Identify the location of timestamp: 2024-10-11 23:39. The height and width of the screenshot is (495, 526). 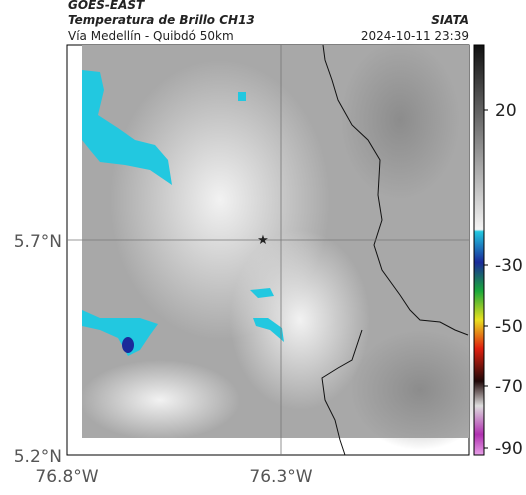
(415, 36).